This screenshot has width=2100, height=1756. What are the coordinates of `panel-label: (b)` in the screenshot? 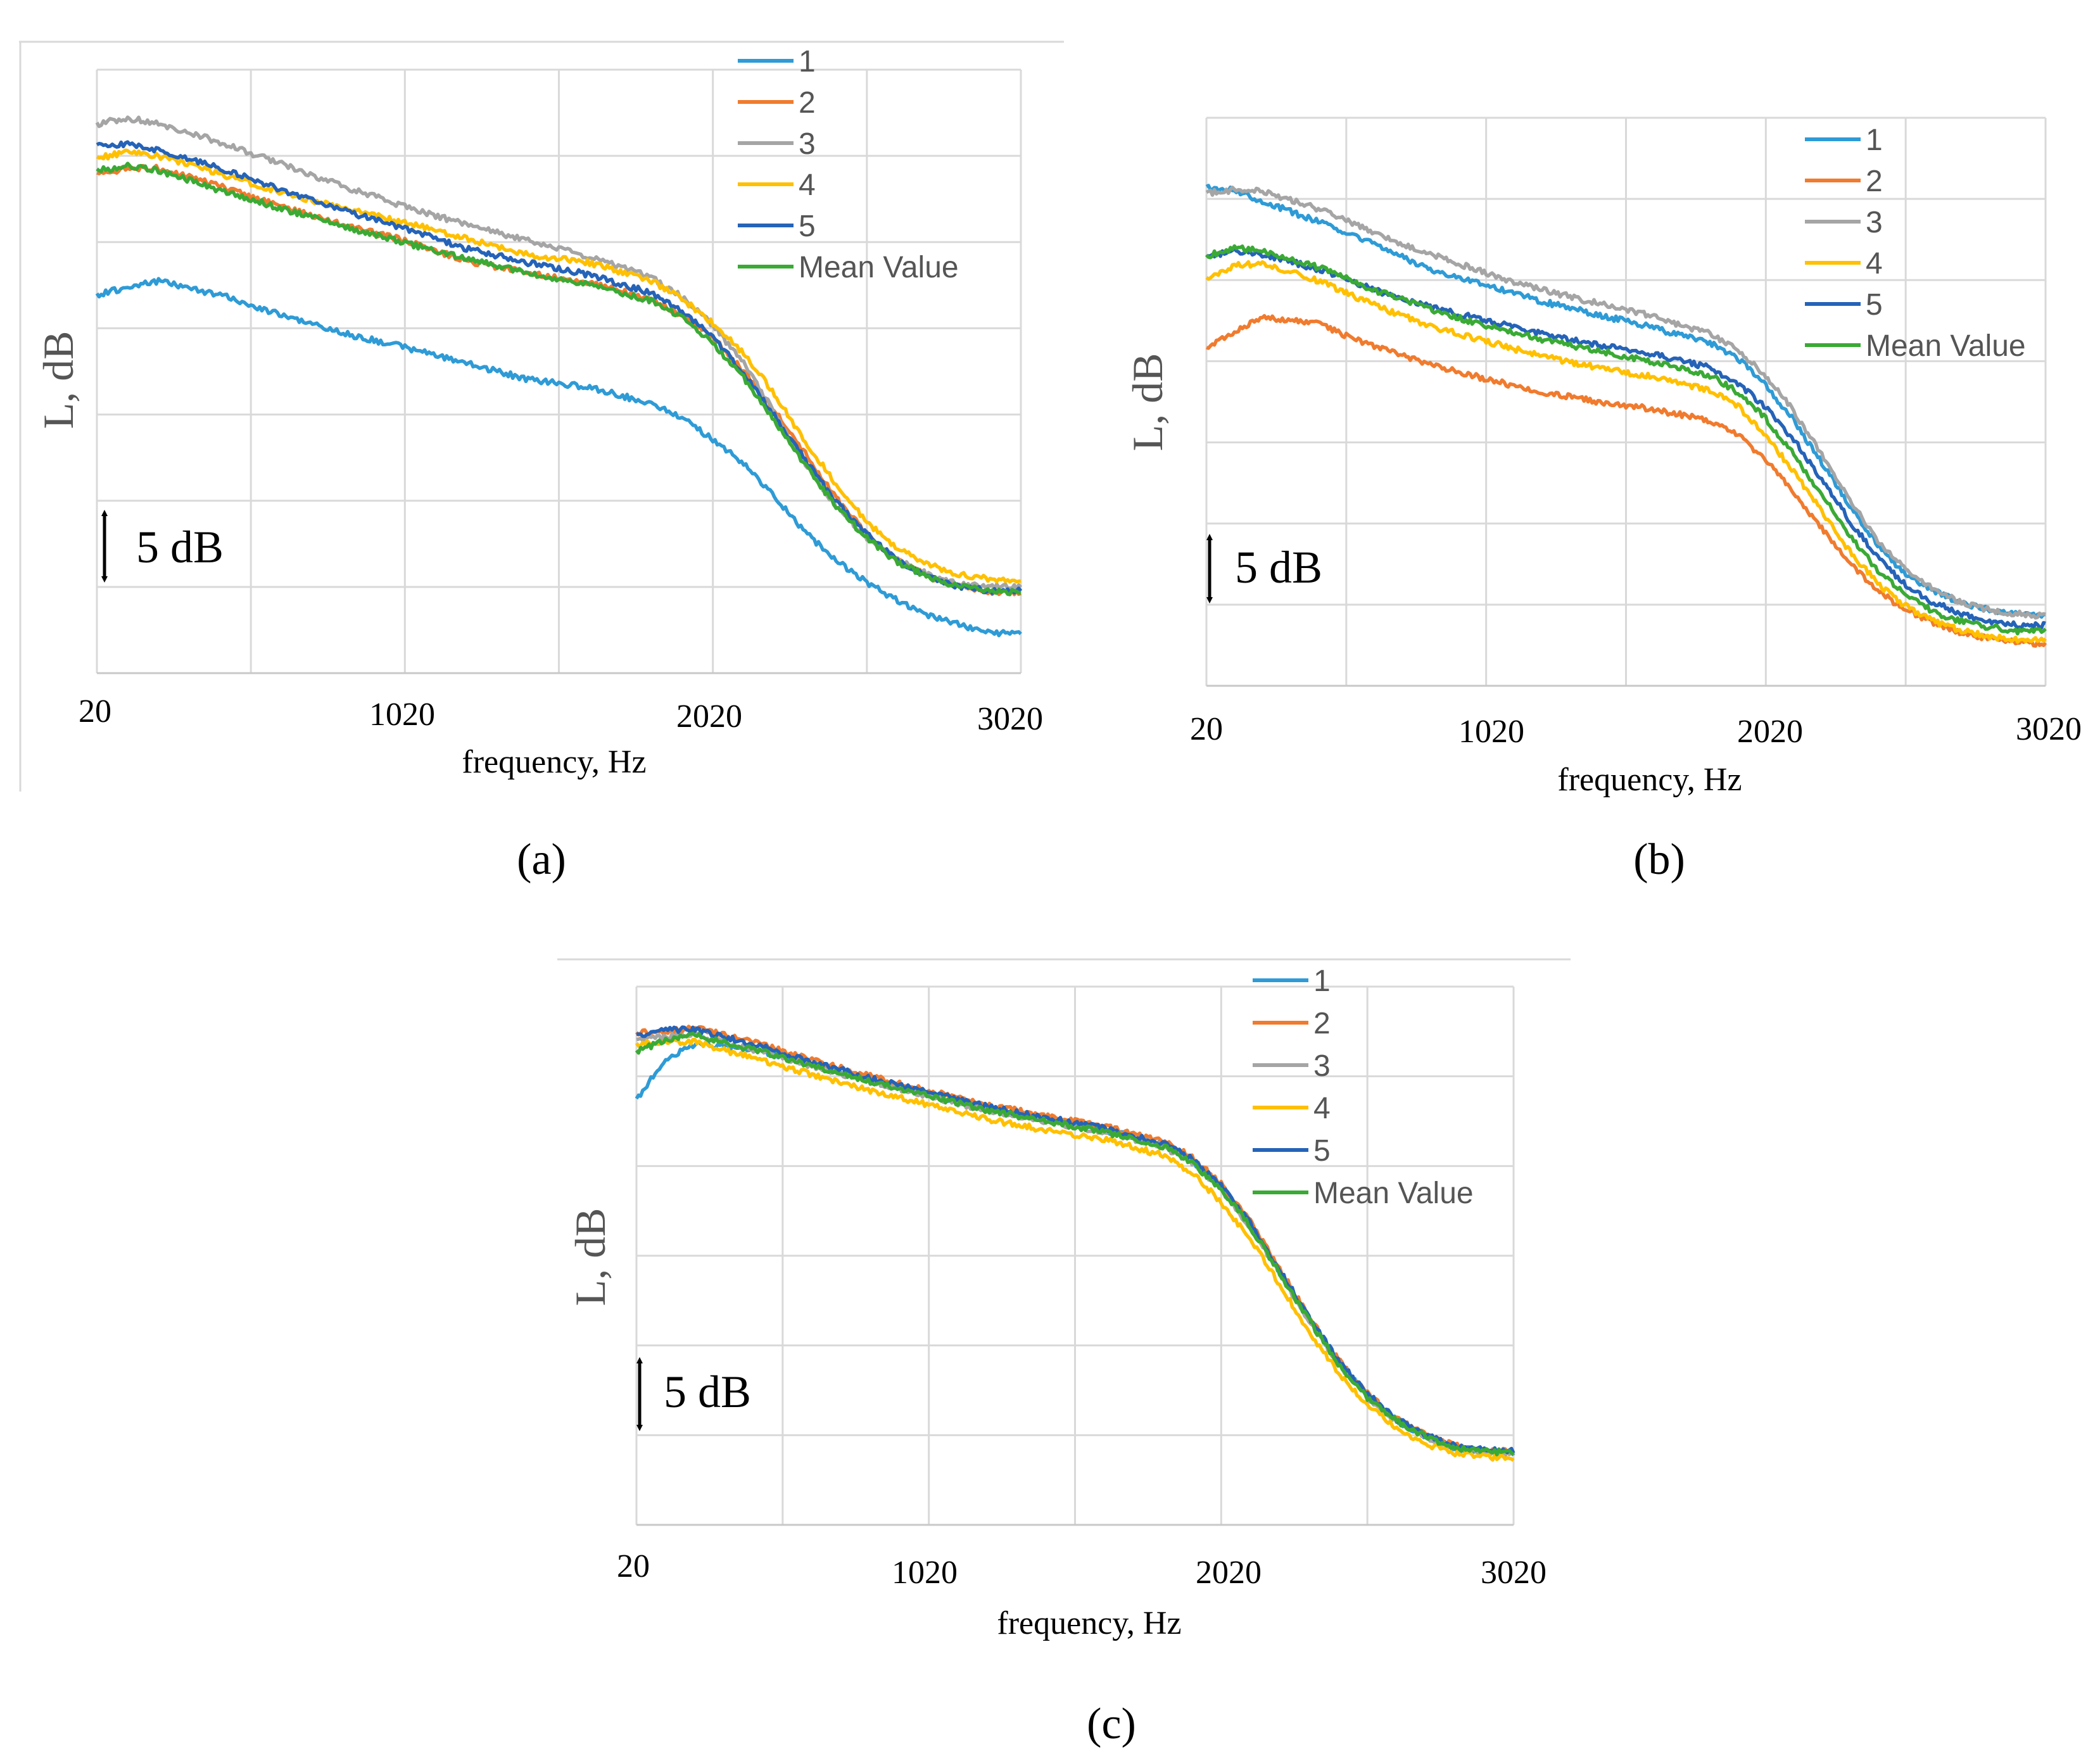 It's located at (1659, 859).